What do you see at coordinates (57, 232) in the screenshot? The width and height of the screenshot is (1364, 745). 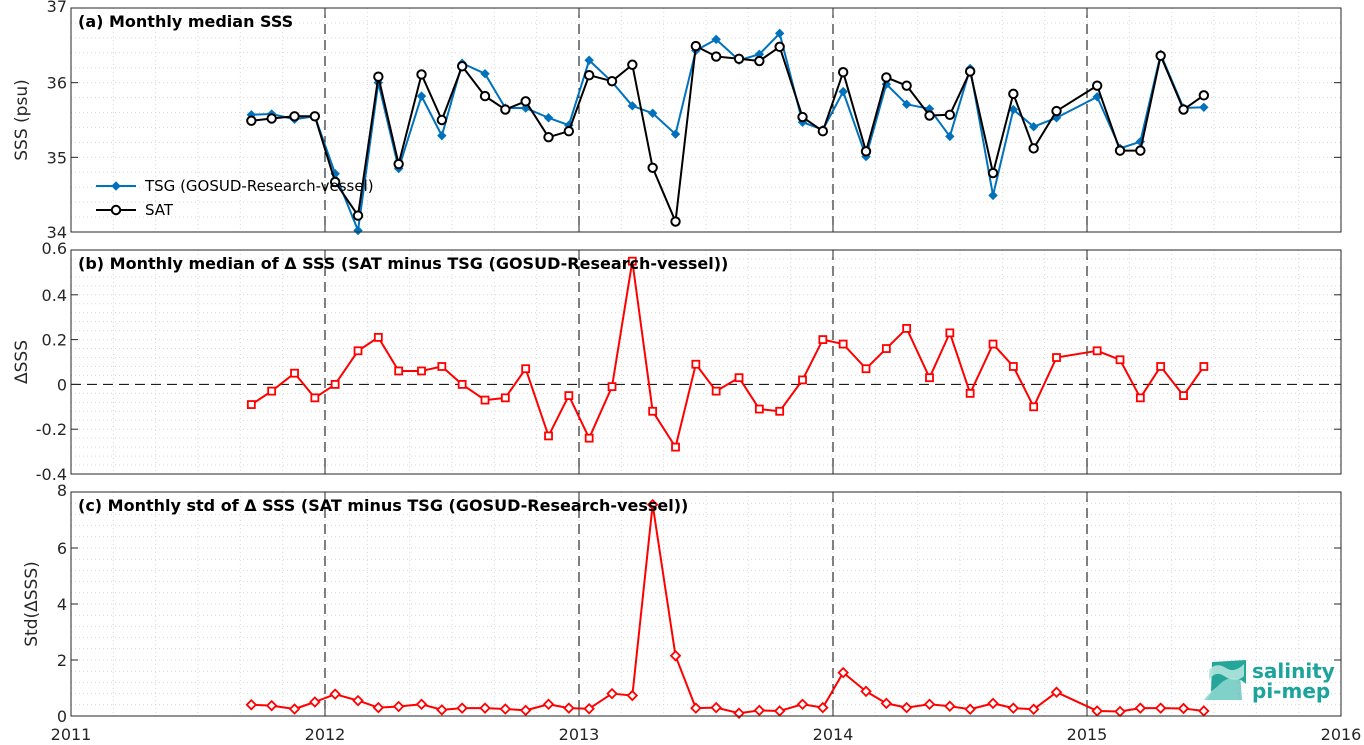 I see `y-tick-label: 34` at bounding box center [57, 232].